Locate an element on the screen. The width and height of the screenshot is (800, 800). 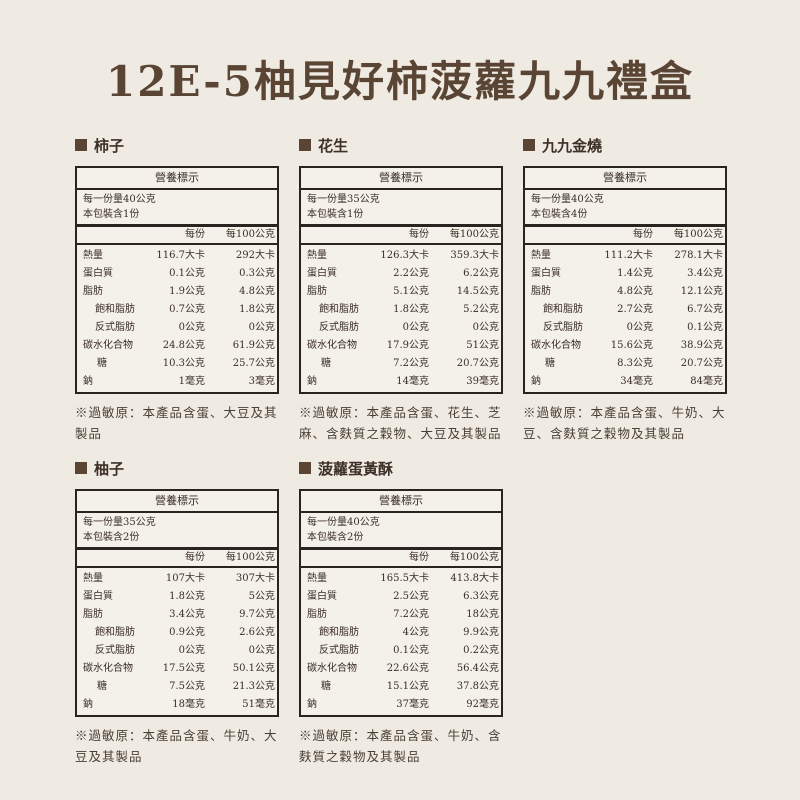
per-100g-value: 6.2公克 is located at coordinates (481, 273).